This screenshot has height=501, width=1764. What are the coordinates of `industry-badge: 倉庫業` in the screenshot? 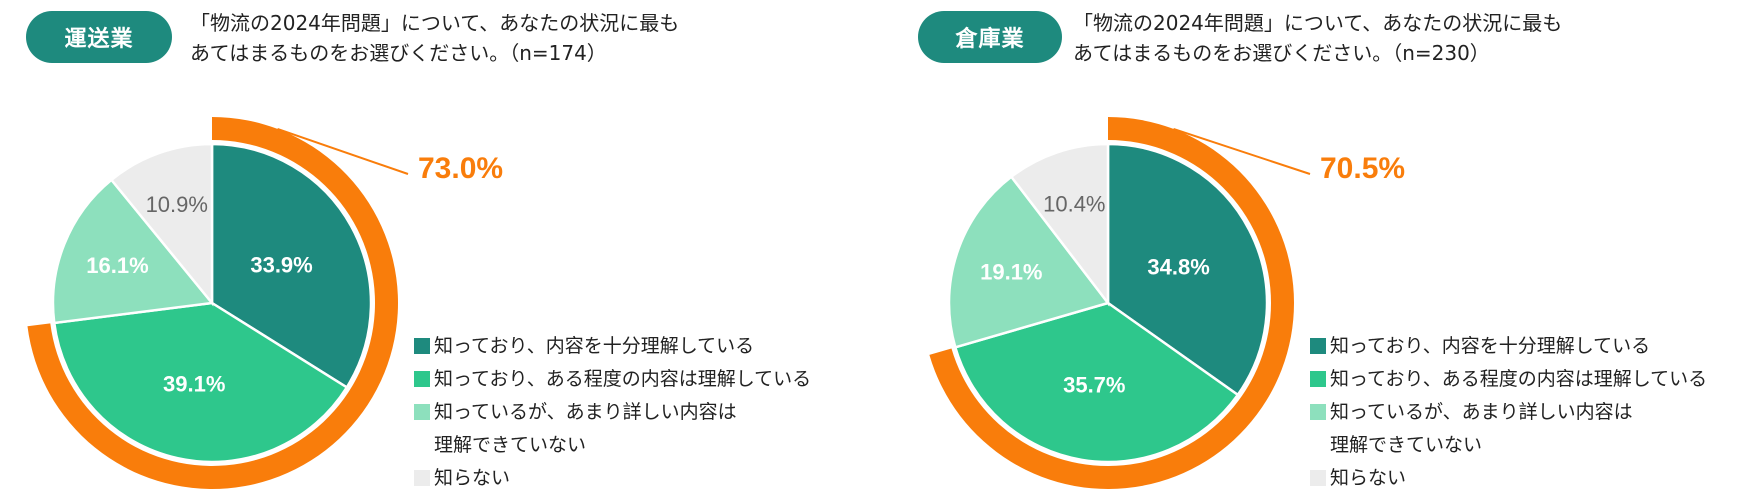 It's located at (990, 37).